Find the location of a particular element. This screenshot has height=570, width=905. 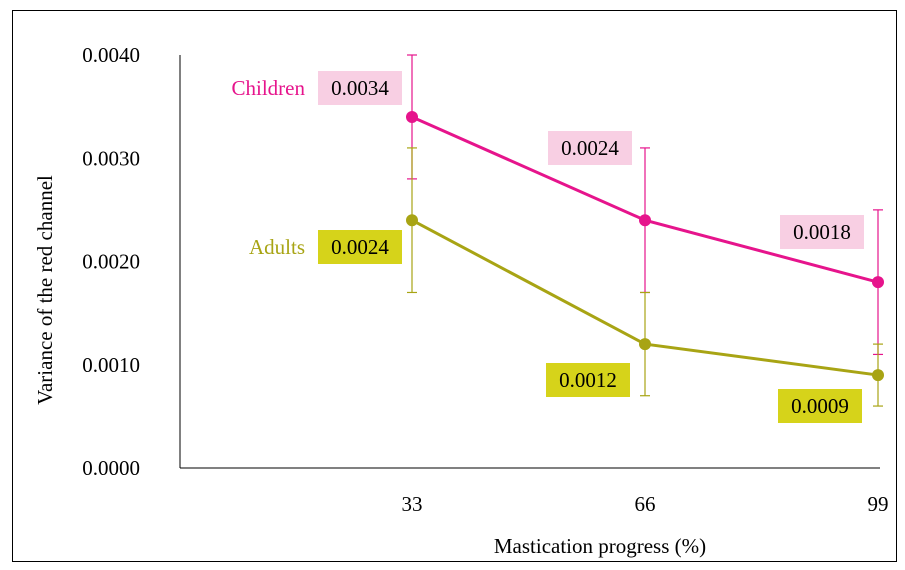

x-tick-label: 99 is located at coordinates (878, 504).